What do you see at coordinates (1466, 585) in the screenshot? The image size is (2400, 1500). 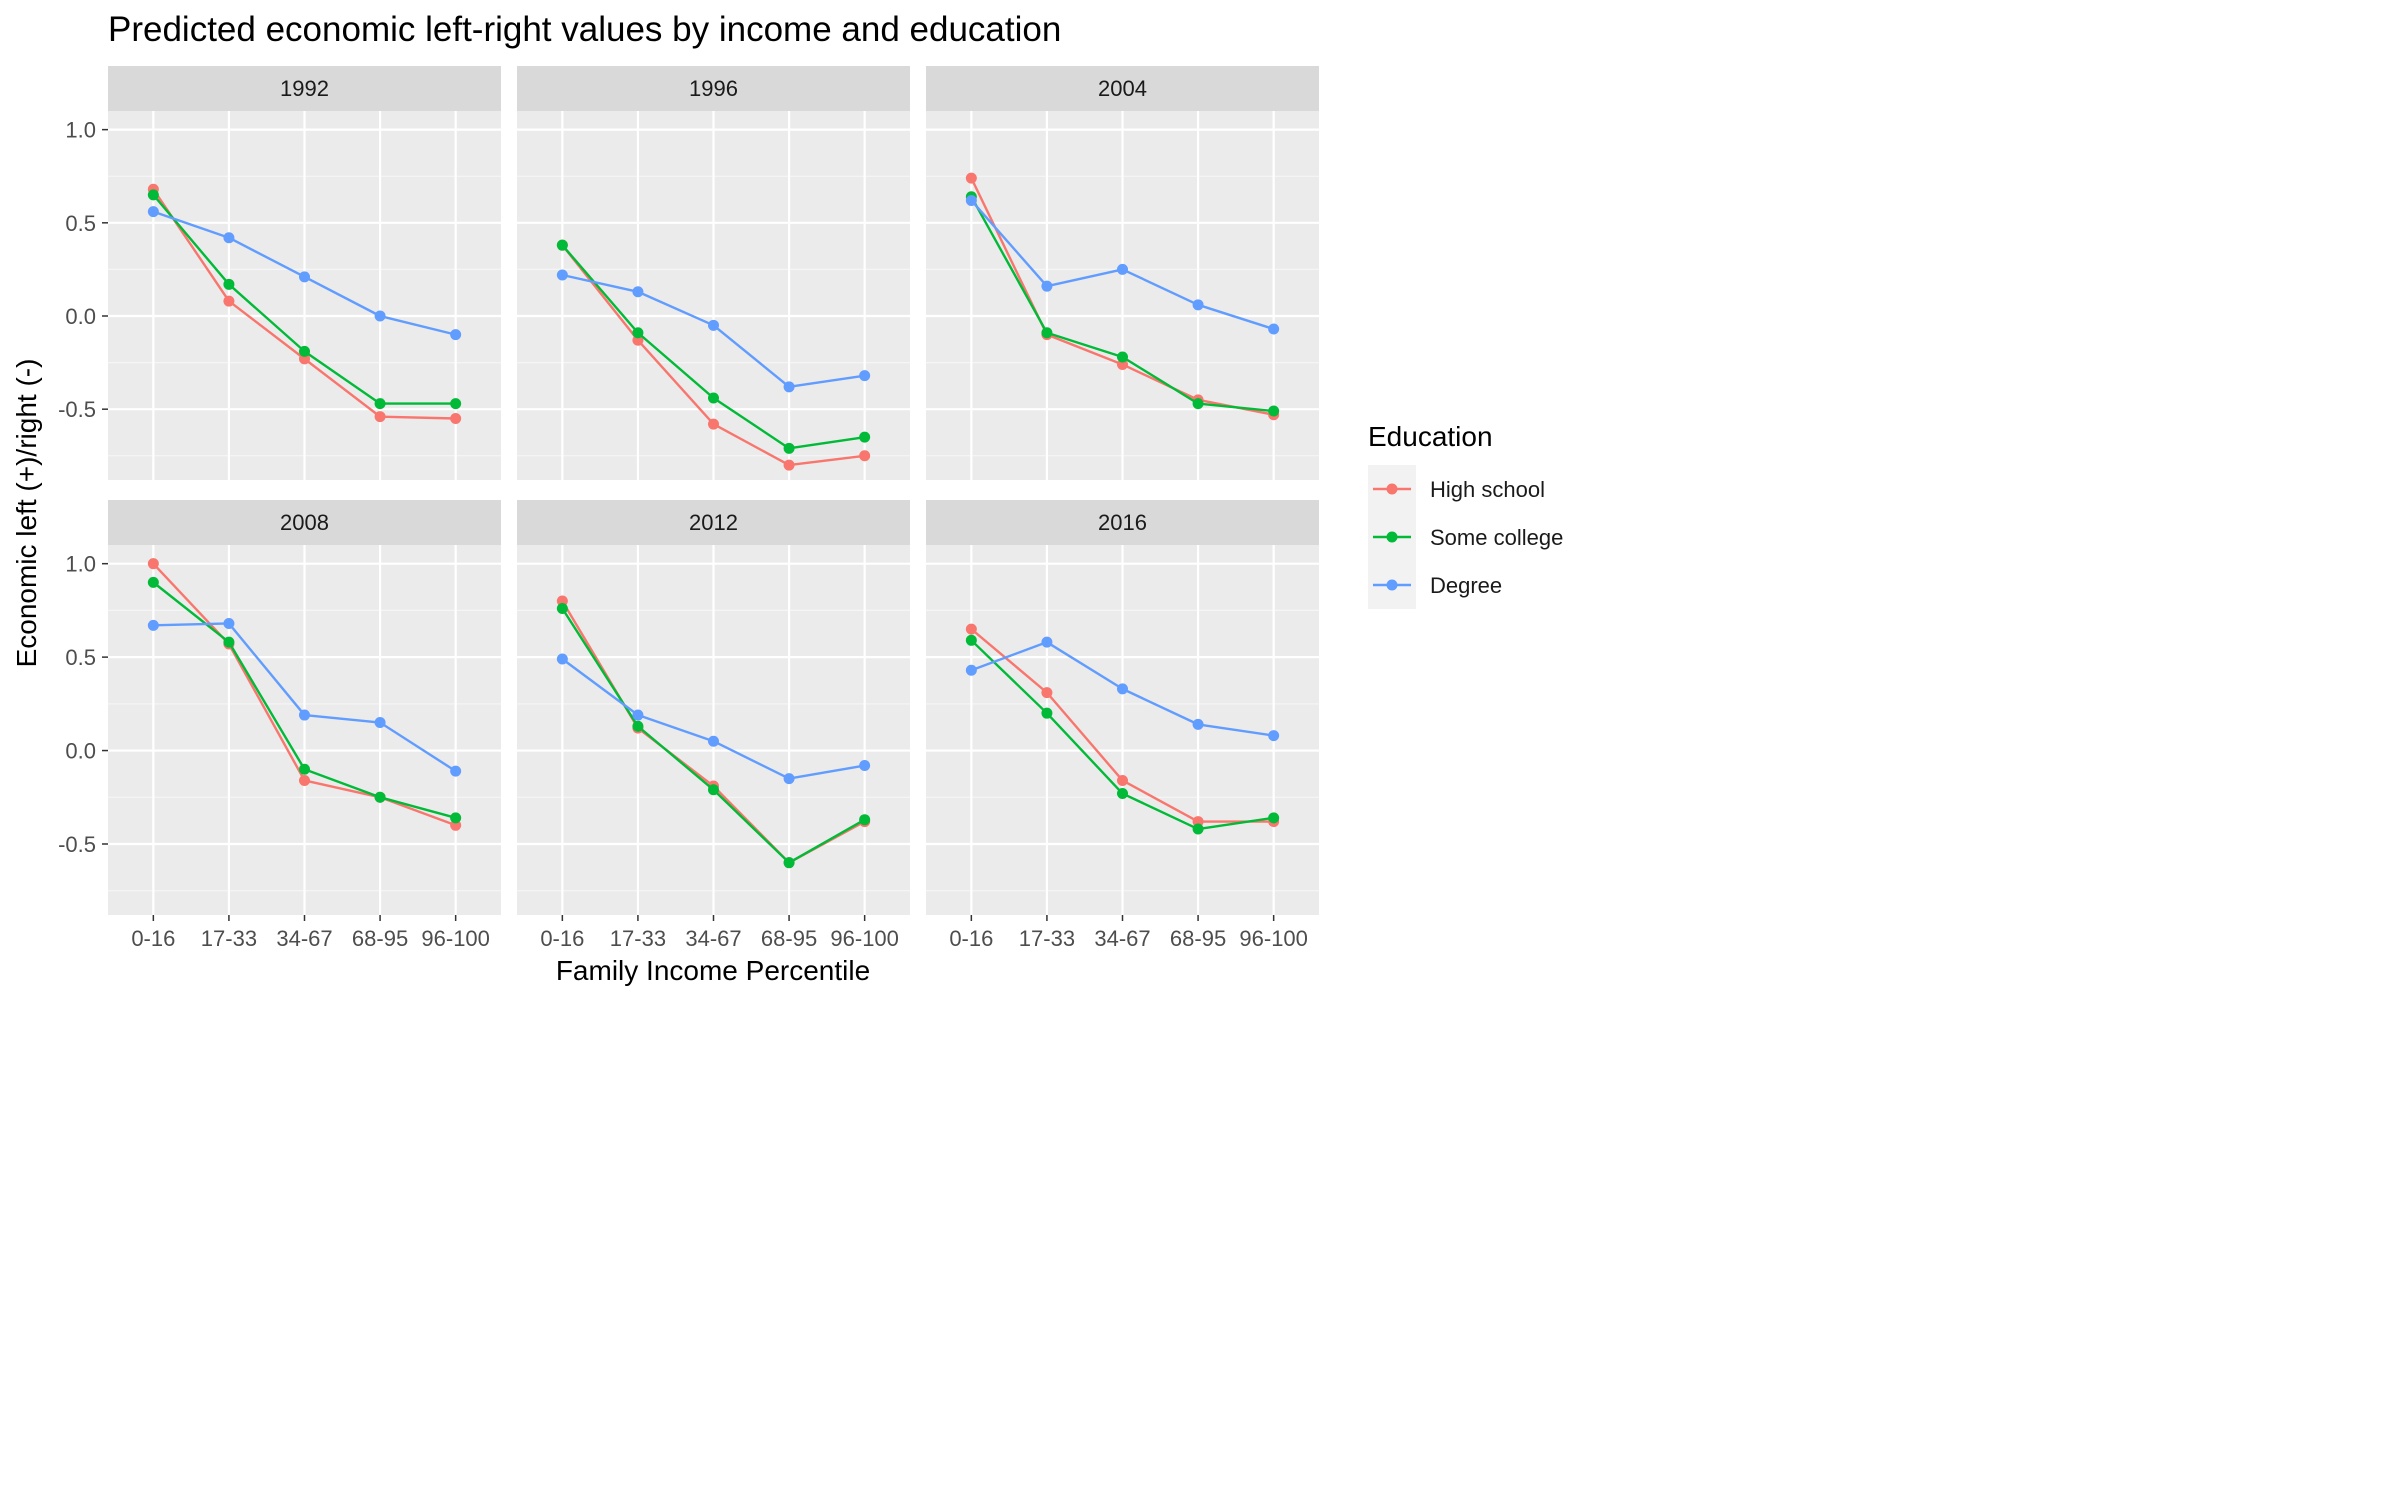 I see `legend-label-degree: Degree` at bounding box center [1466, 585].